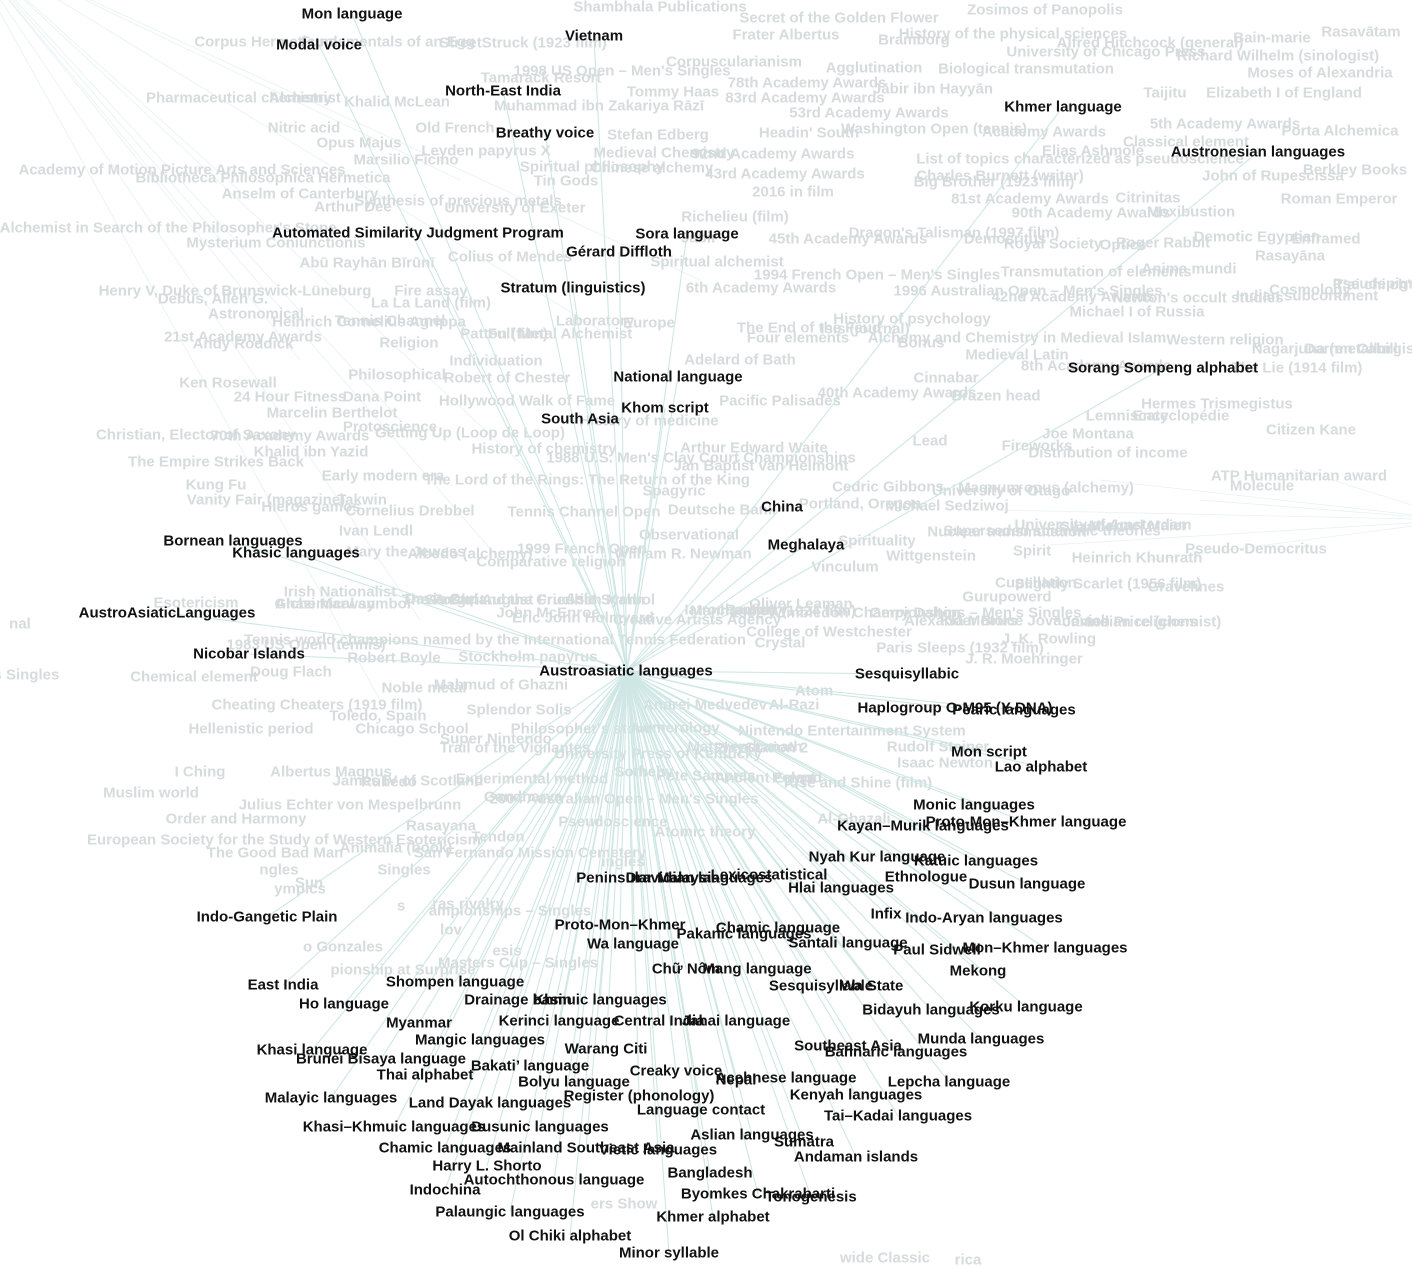 The height and width of the screenshot is (1270, 1412). Describe the element at coordinates (419, 1023) in the screenshot. I see `node-label-myanmar: Myanmar` at that location.